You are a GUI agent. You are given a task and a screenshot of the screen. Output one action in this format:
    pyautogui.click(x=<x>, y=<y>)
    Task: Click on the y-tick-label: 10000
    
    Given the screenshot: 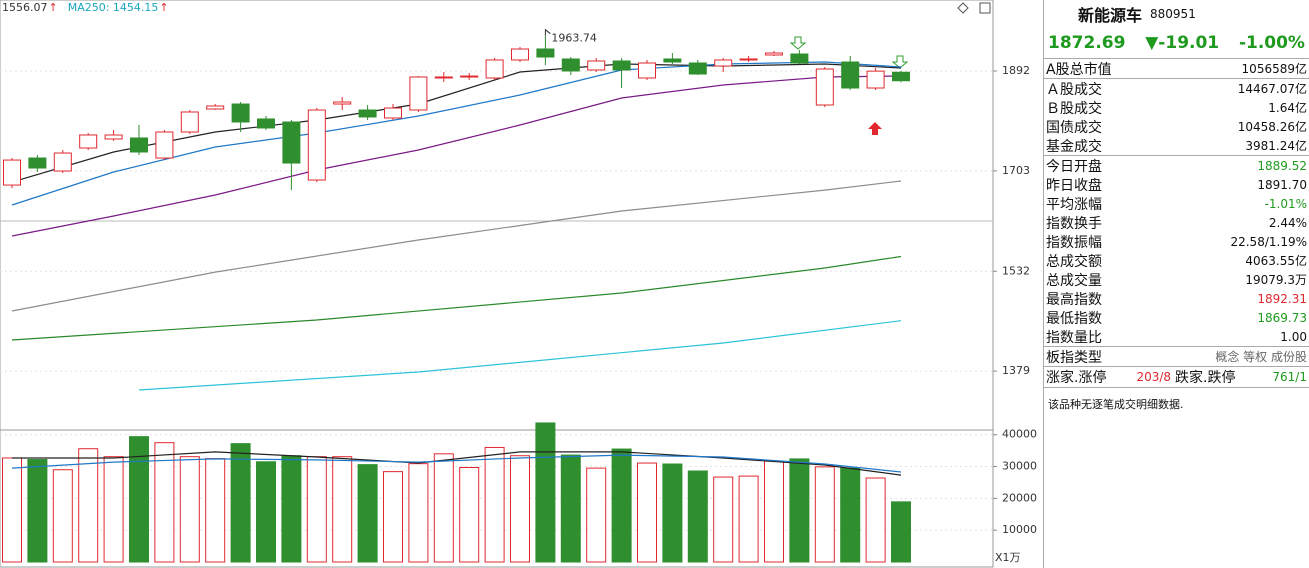 What is the action you would take?
    pyautogui.click(x=1019, y=529)
    